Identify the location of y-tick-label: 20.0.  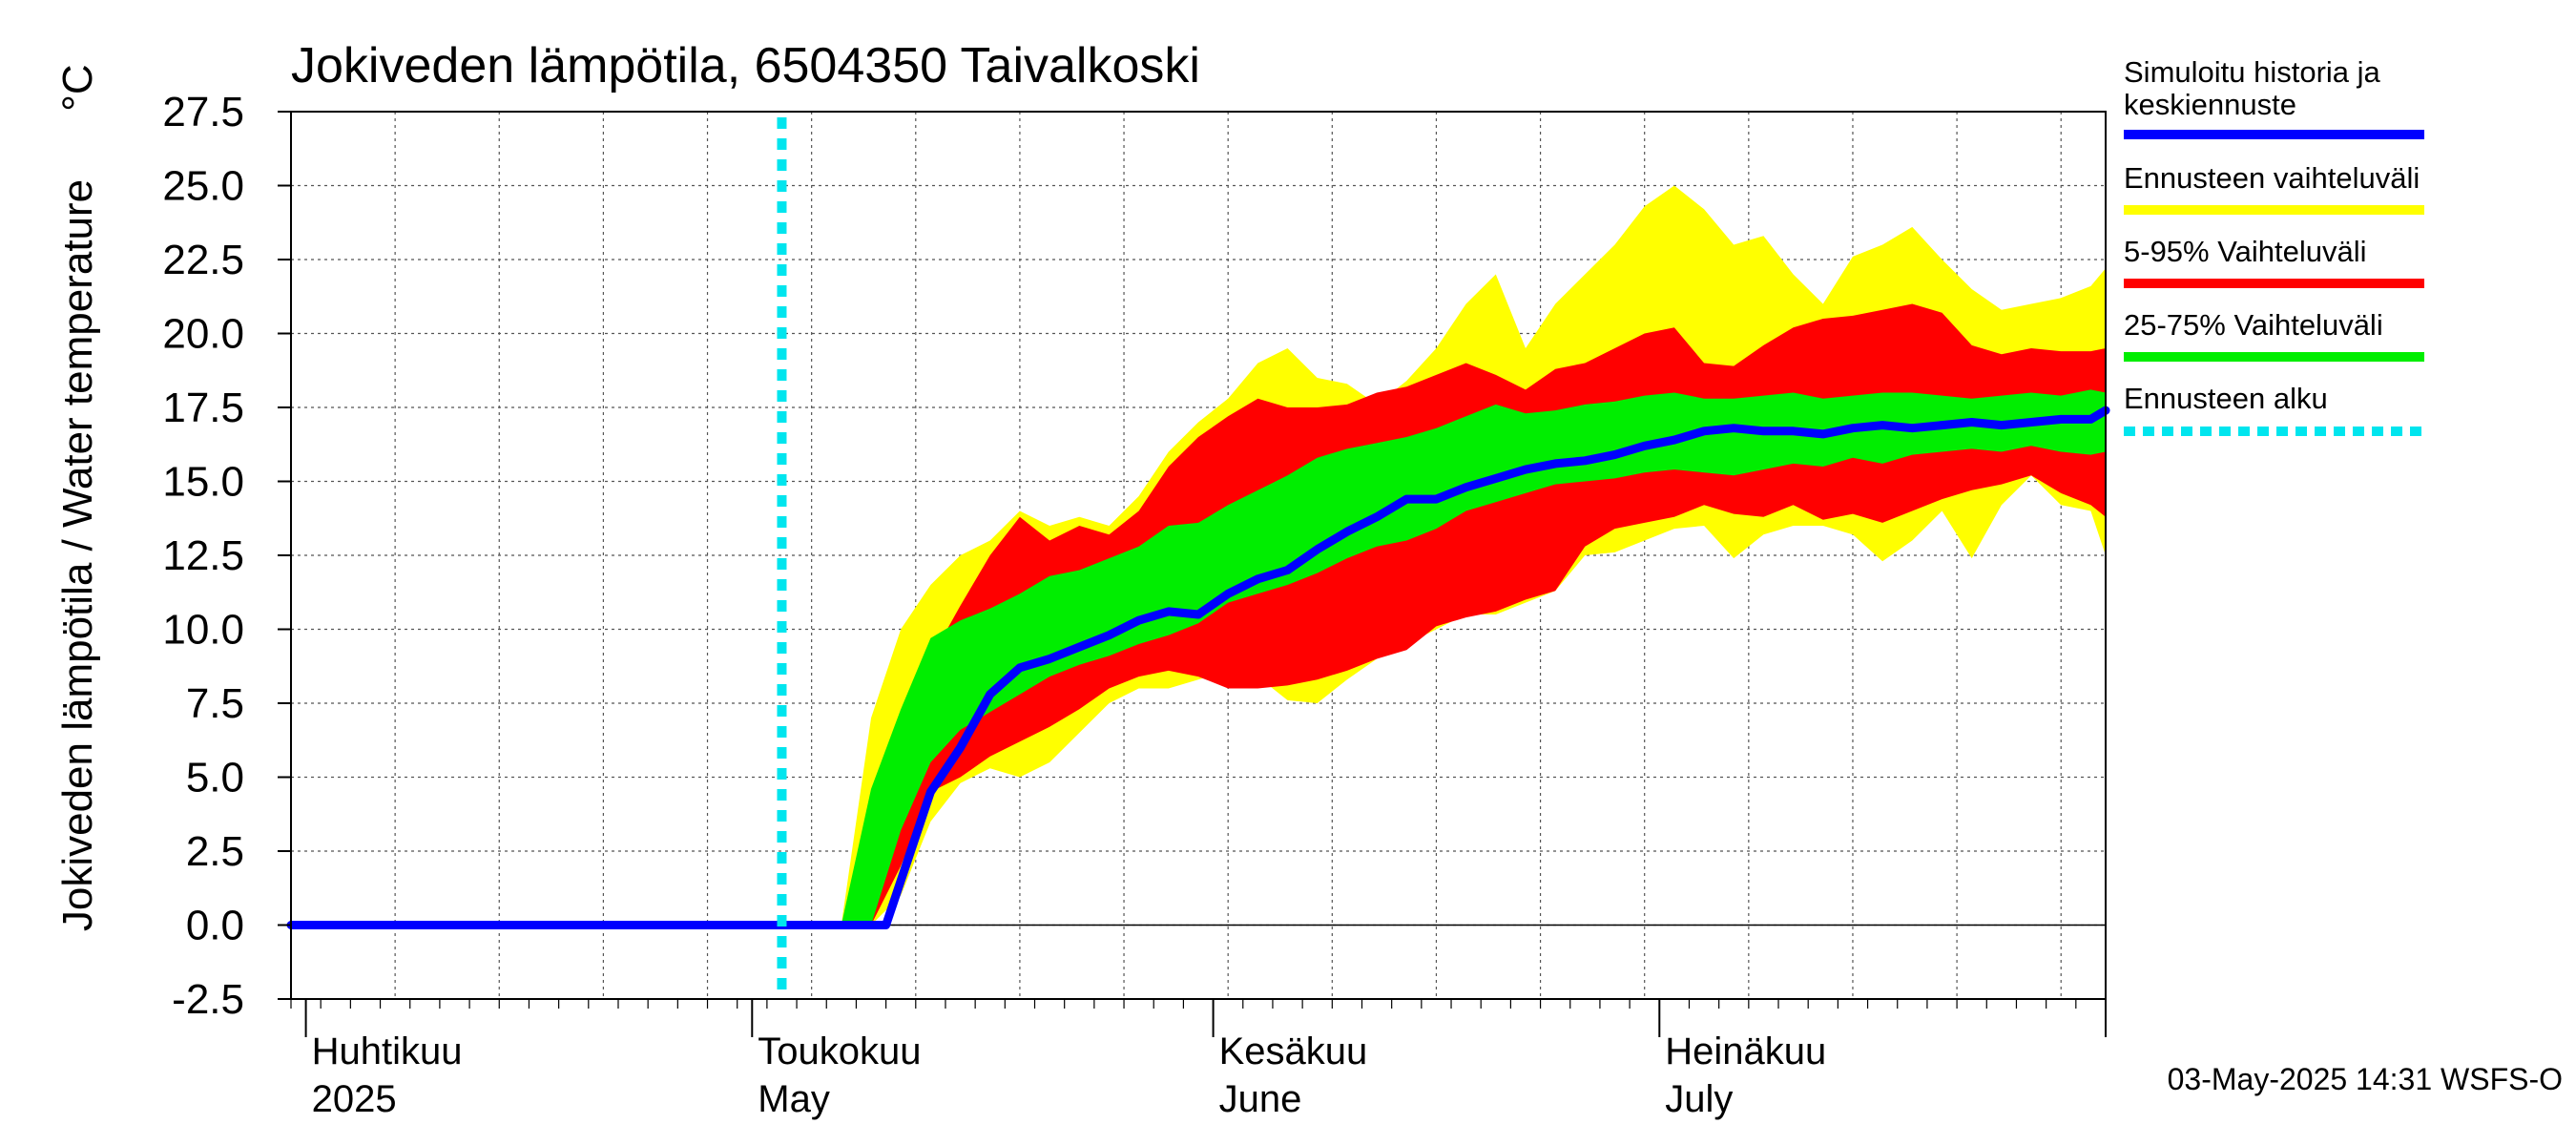
(203, 335).